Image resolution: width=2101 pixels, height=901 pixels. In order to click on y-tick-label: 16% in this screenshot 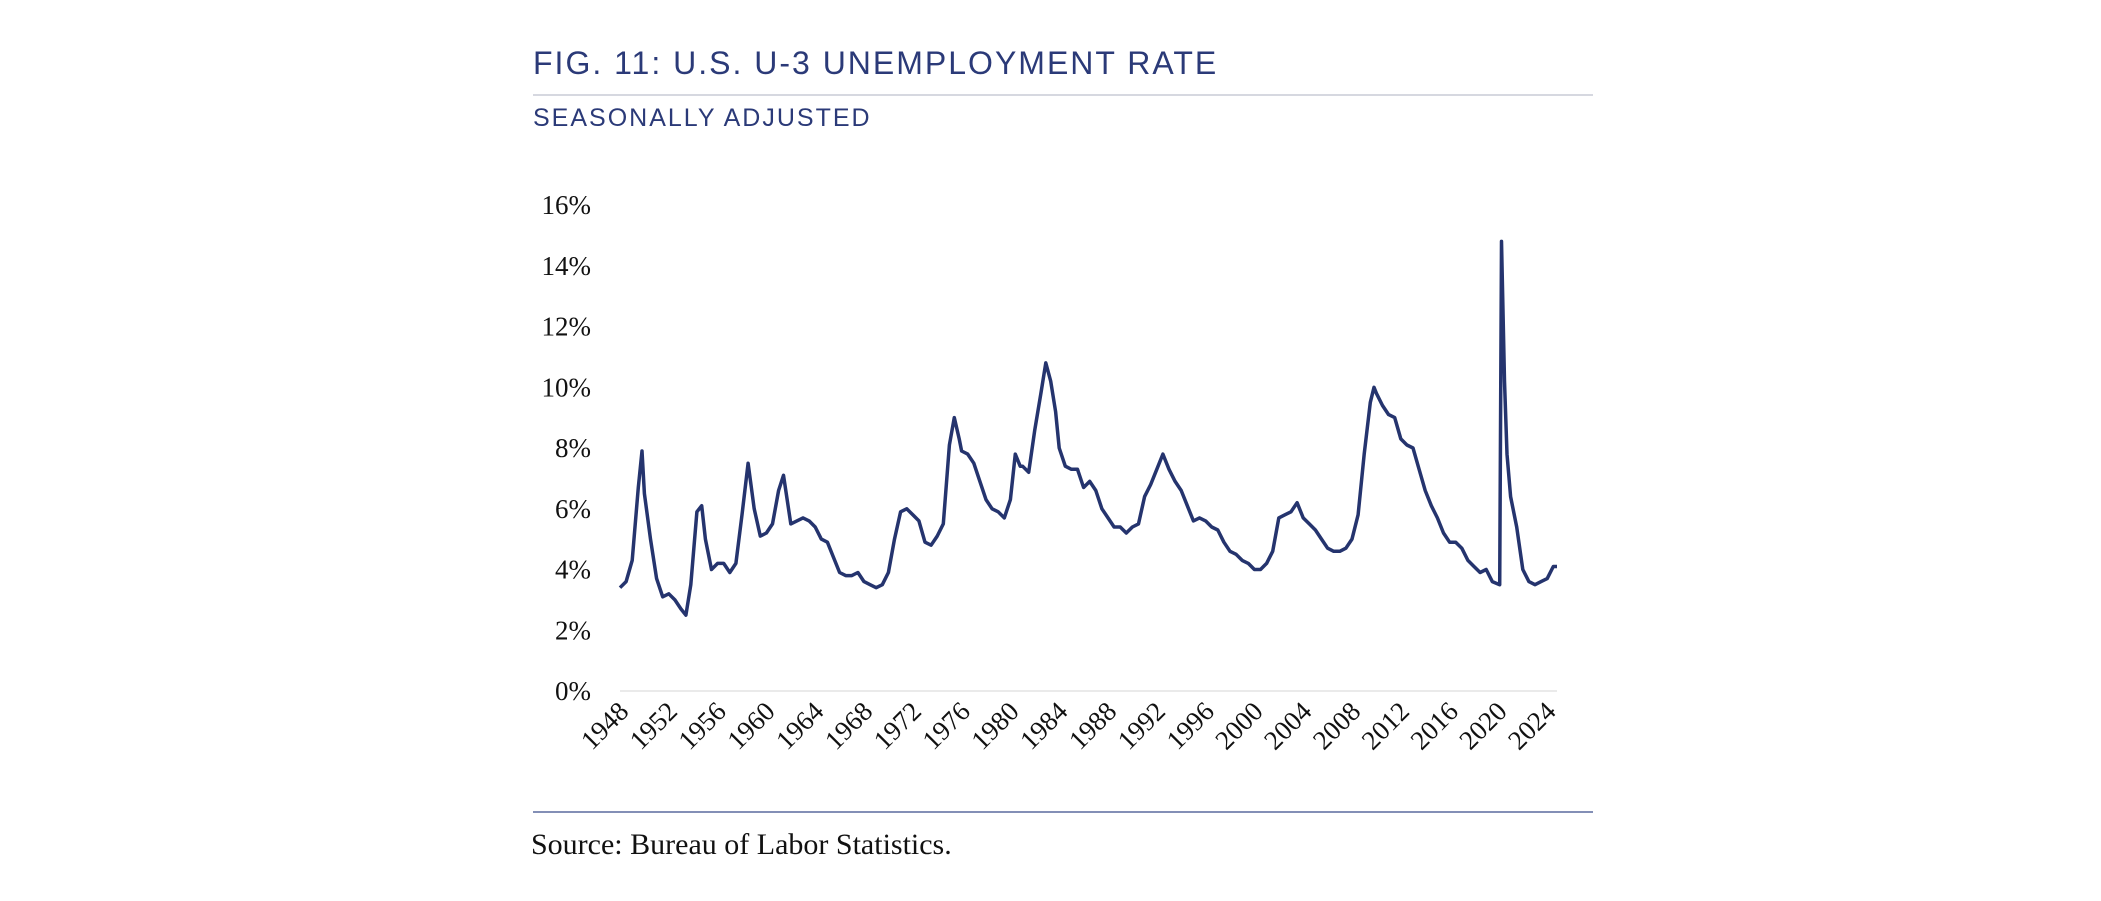, I will do `click(567, 205)`.